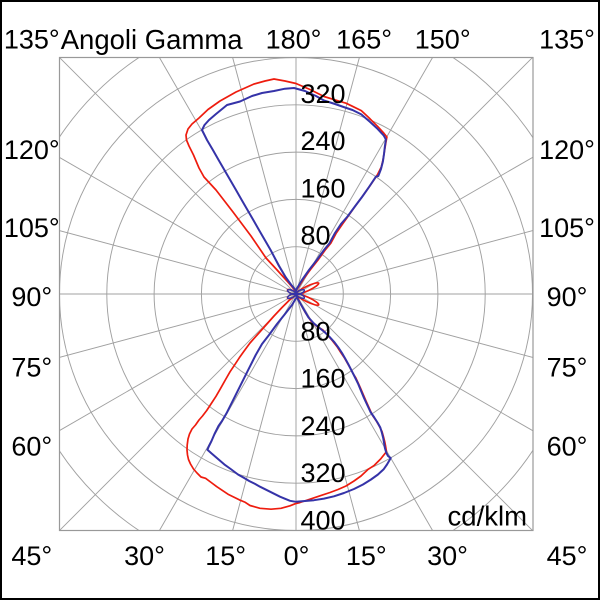 The height and width of the screenshot is (605, 600). Describe the element at coordinates (294, 40) in the screenshot. I see `svg-text: 180°` at that location.